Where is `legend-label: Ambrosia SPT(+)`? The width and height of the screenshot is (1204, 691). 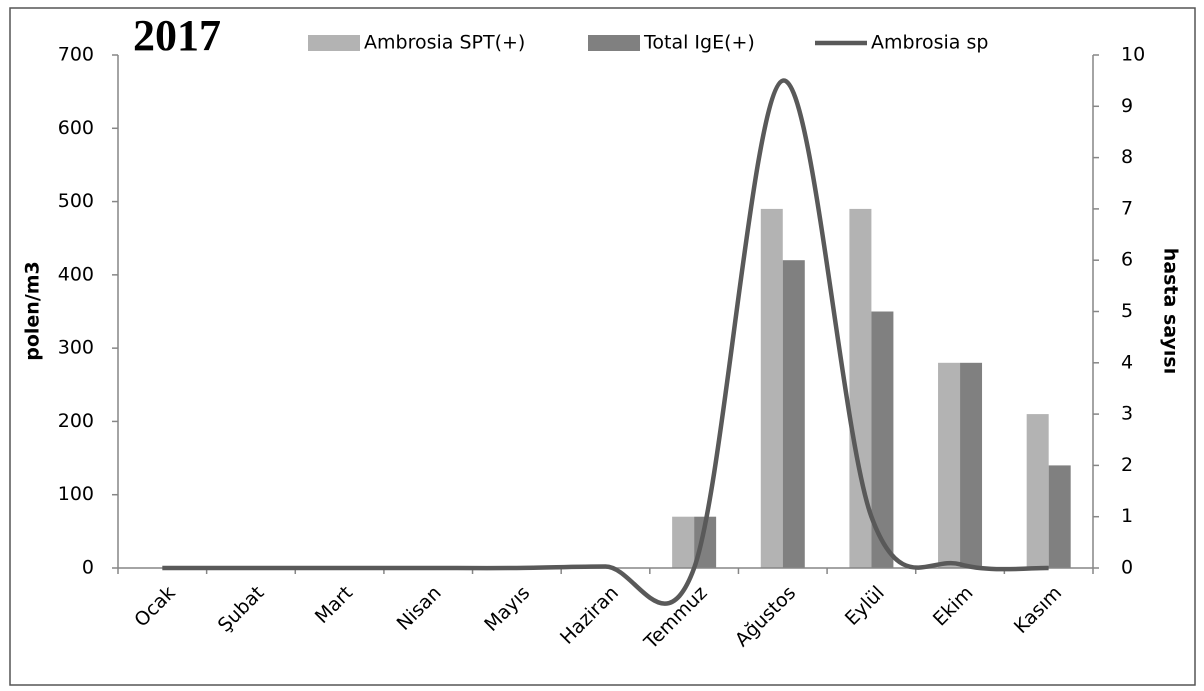
legend-label: Ambrosia SPT(+) is located at coordinates (444, 43).